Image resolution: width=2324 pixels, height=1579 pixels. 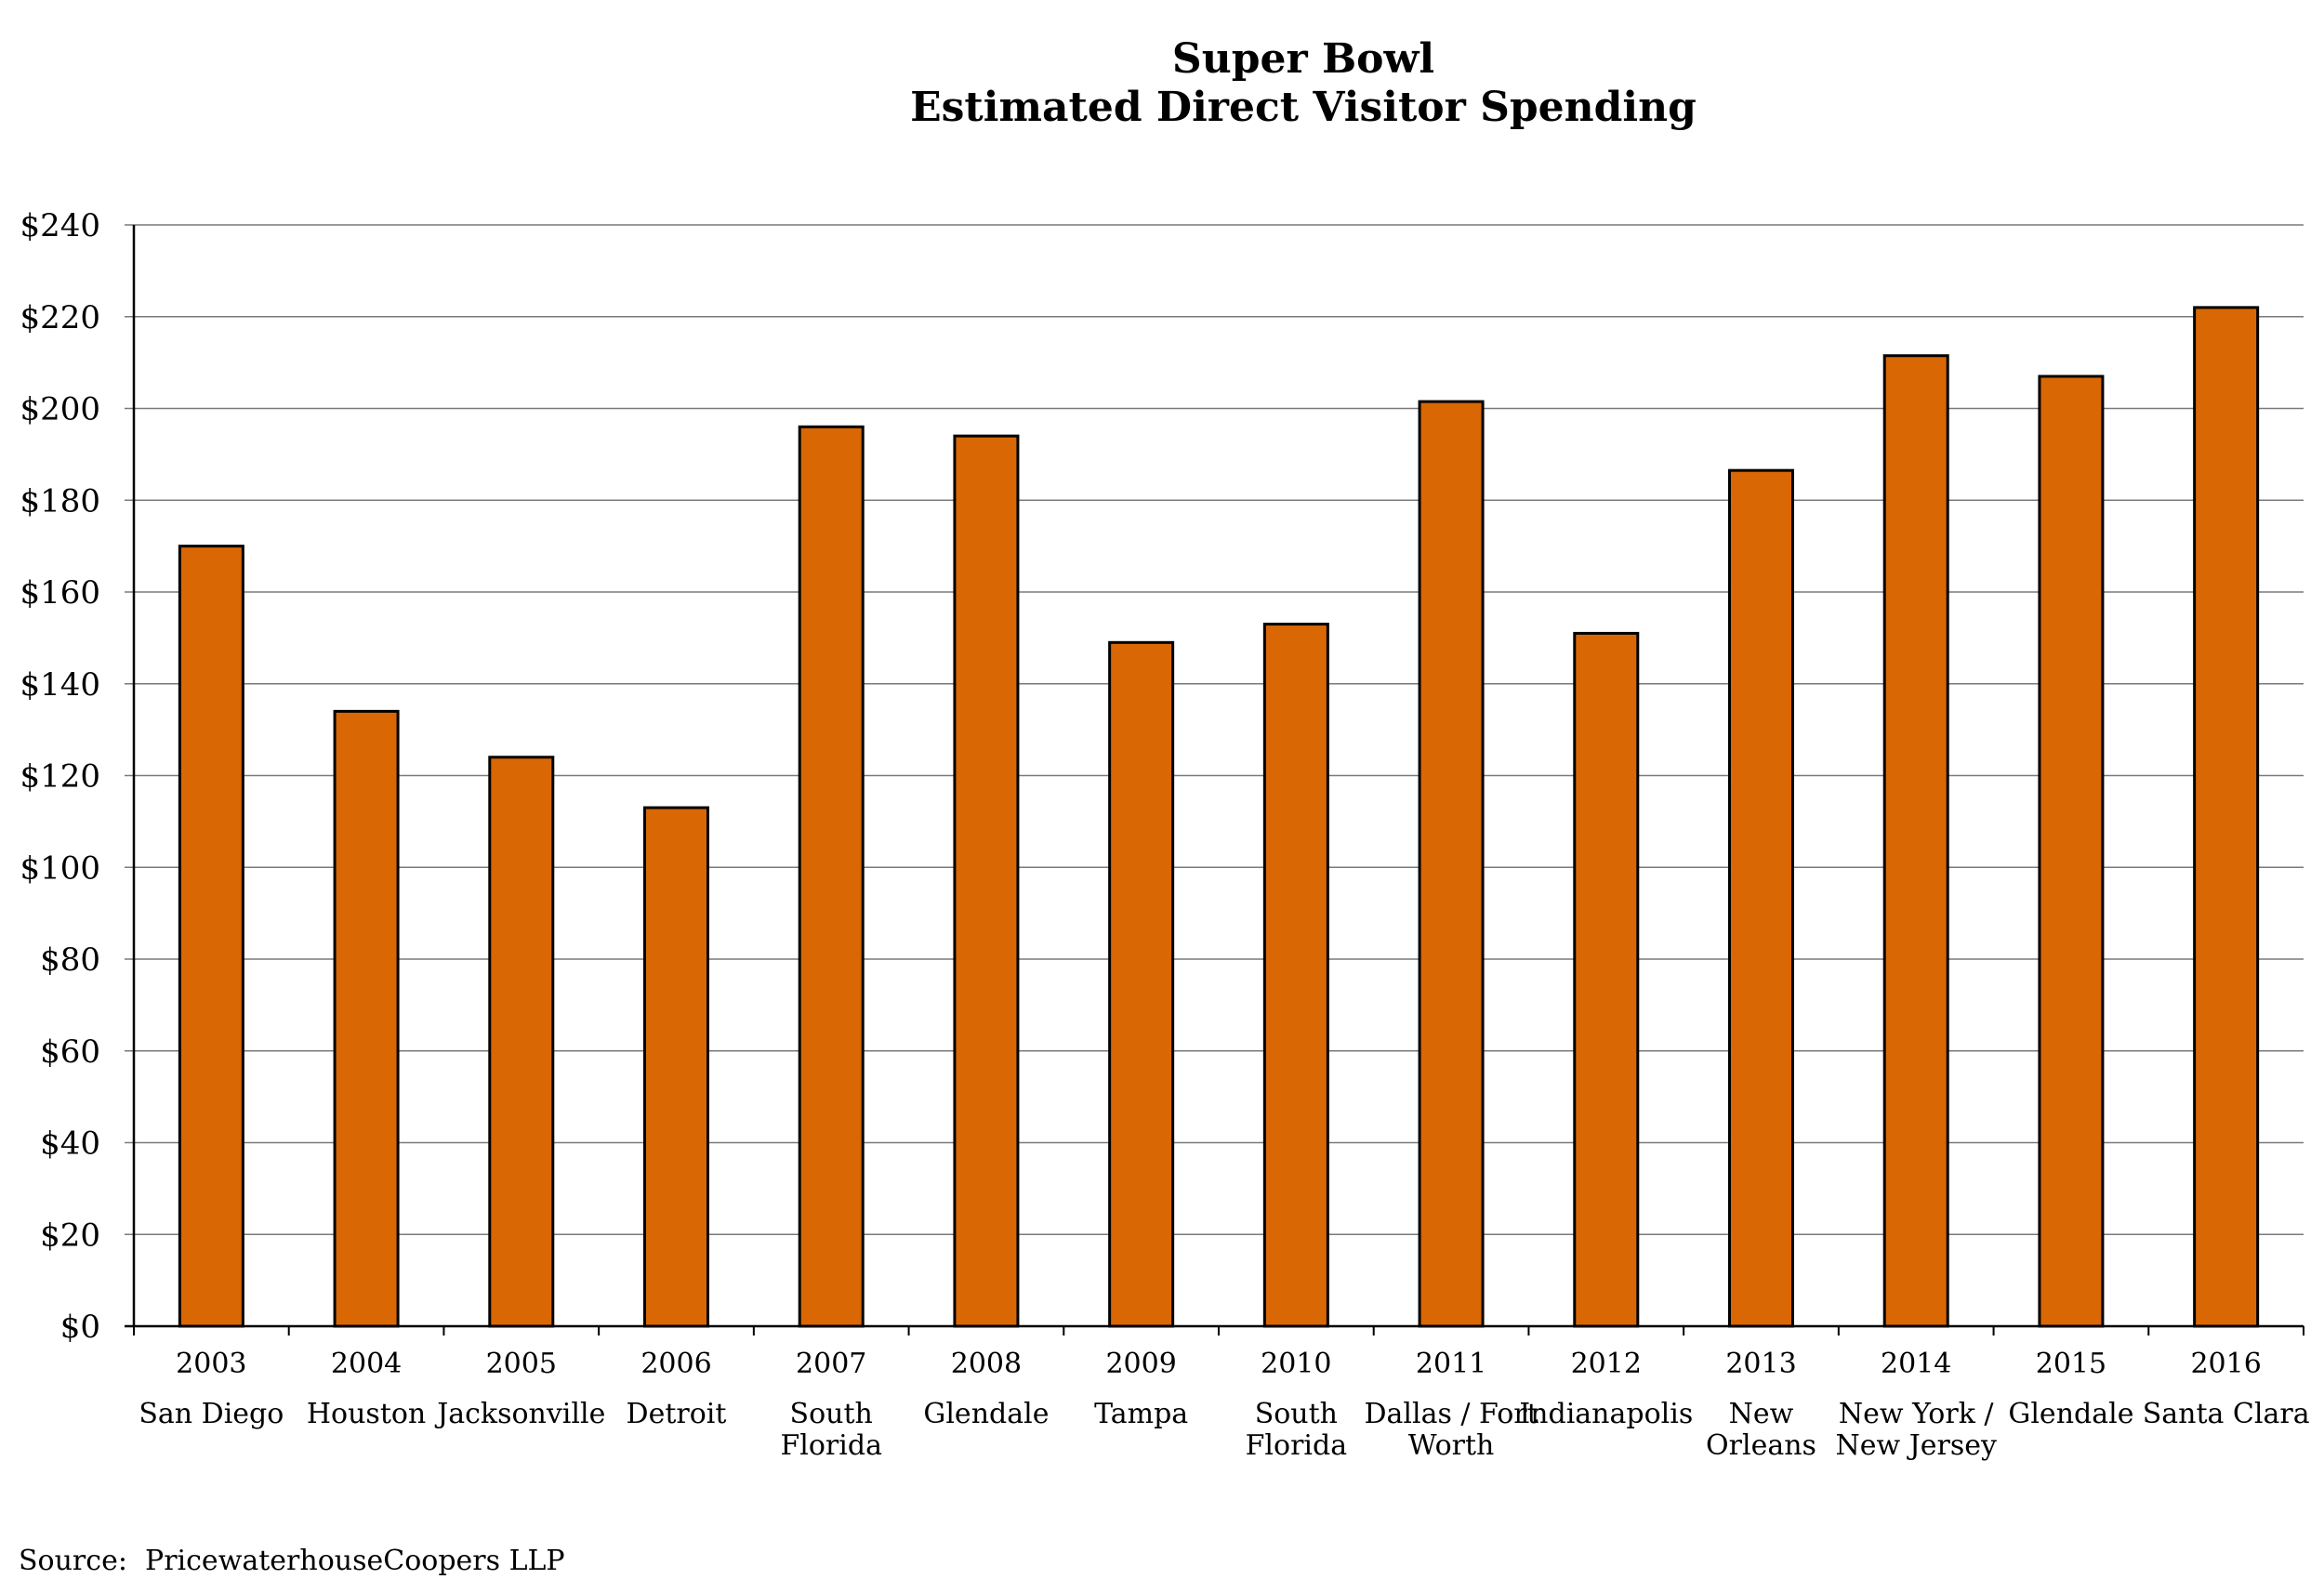 I want to click on x-tick-year: 2009, so click(x=1140, y=1364).